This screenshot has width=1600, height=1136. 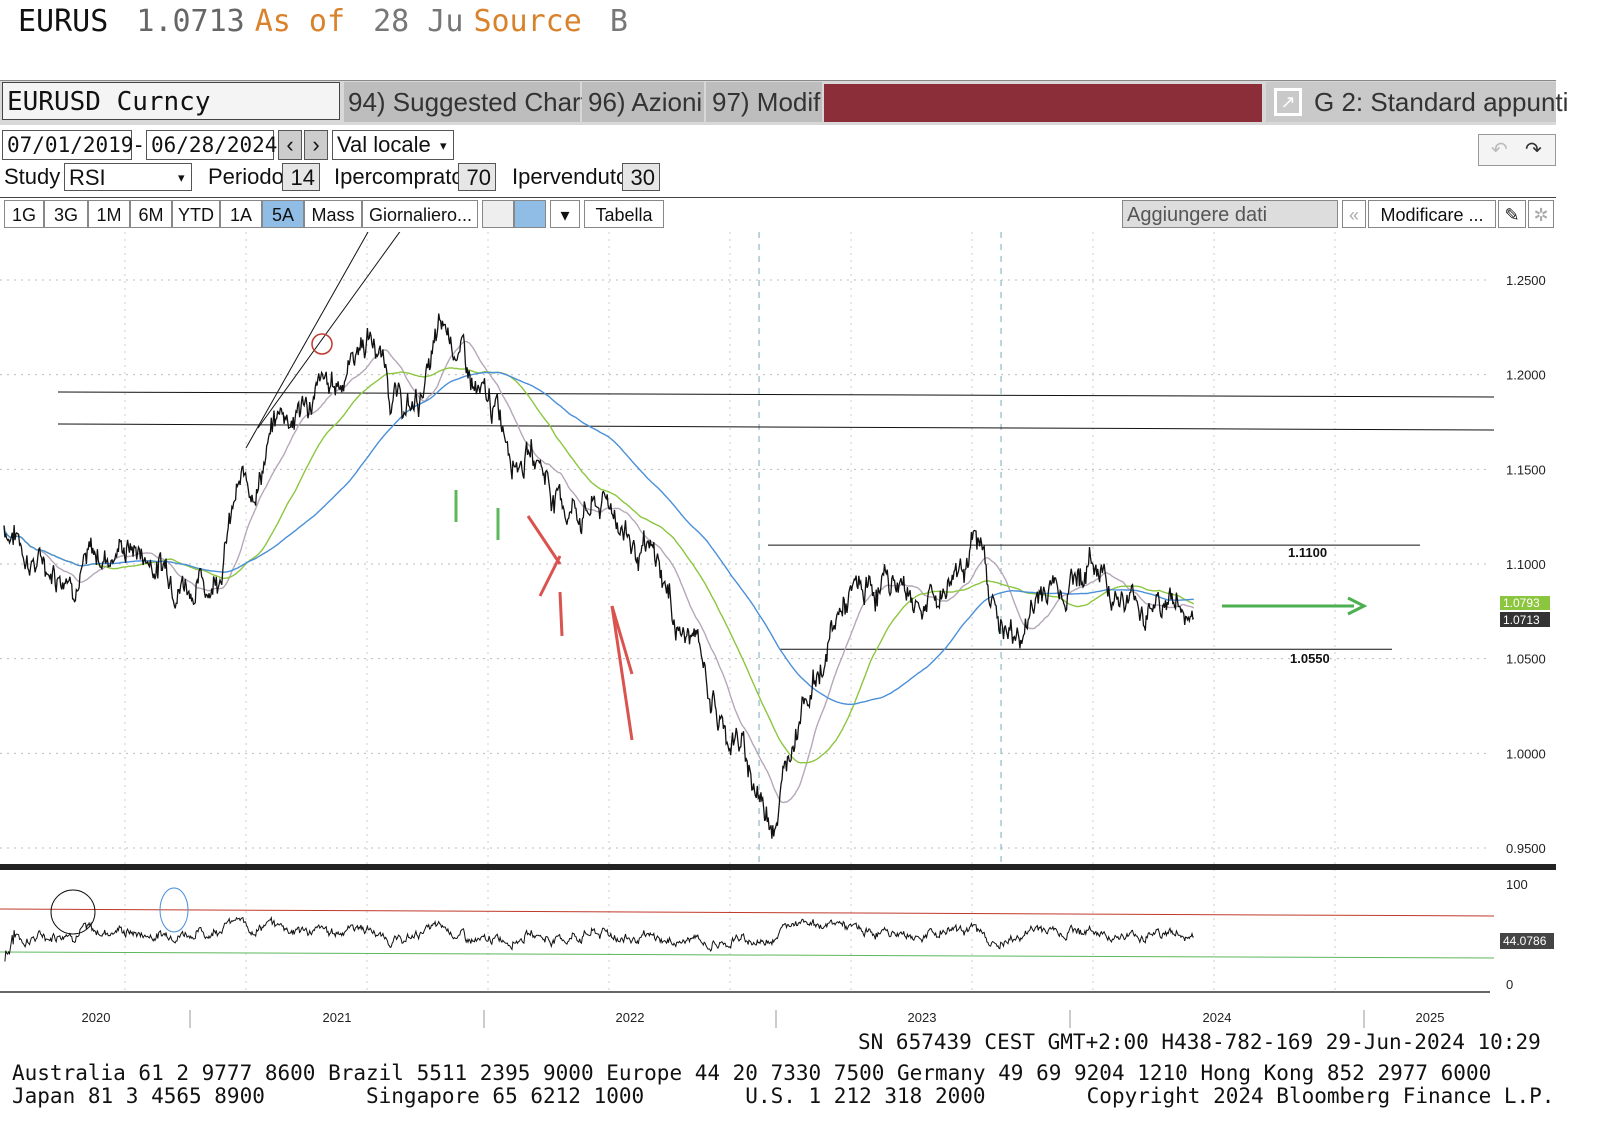 I want to click on currency-select: Val locale, so click(x=393, y=145).